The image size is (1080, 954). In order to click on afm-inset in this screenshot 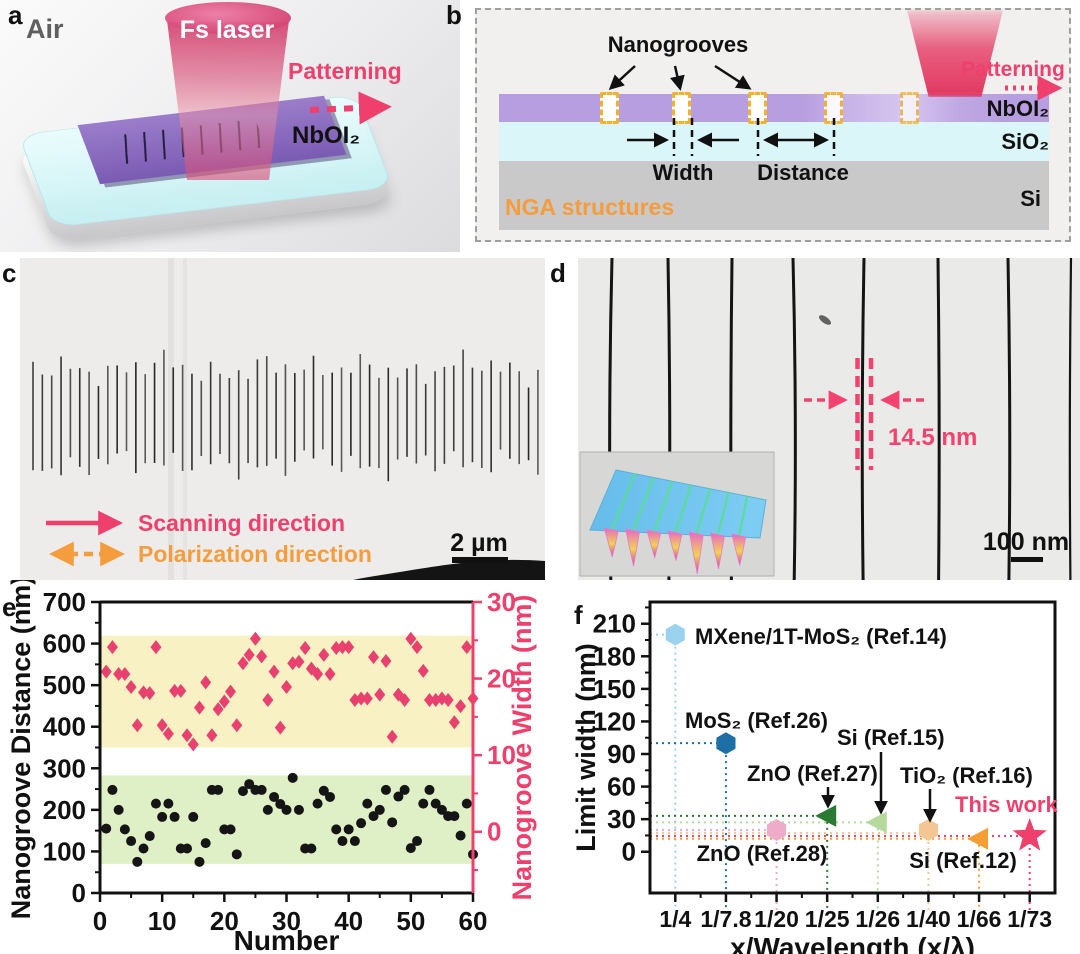, I will do `click(677, 514)`.